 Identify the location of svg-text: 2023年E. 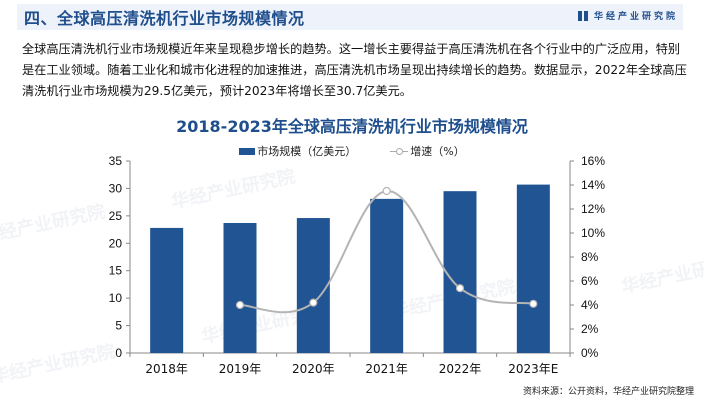
(533, 369).